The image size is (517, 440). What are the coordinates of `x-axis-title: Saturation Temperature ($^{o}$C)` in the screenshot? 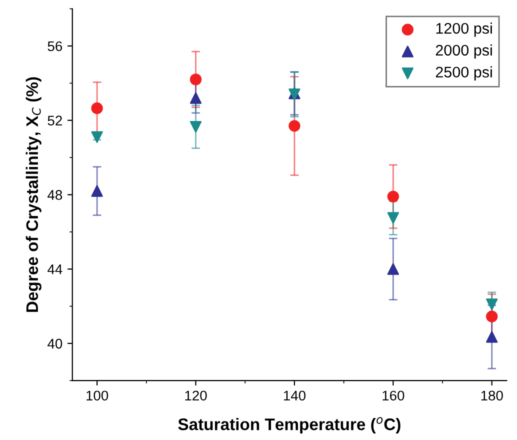 It's located at (289, 425).